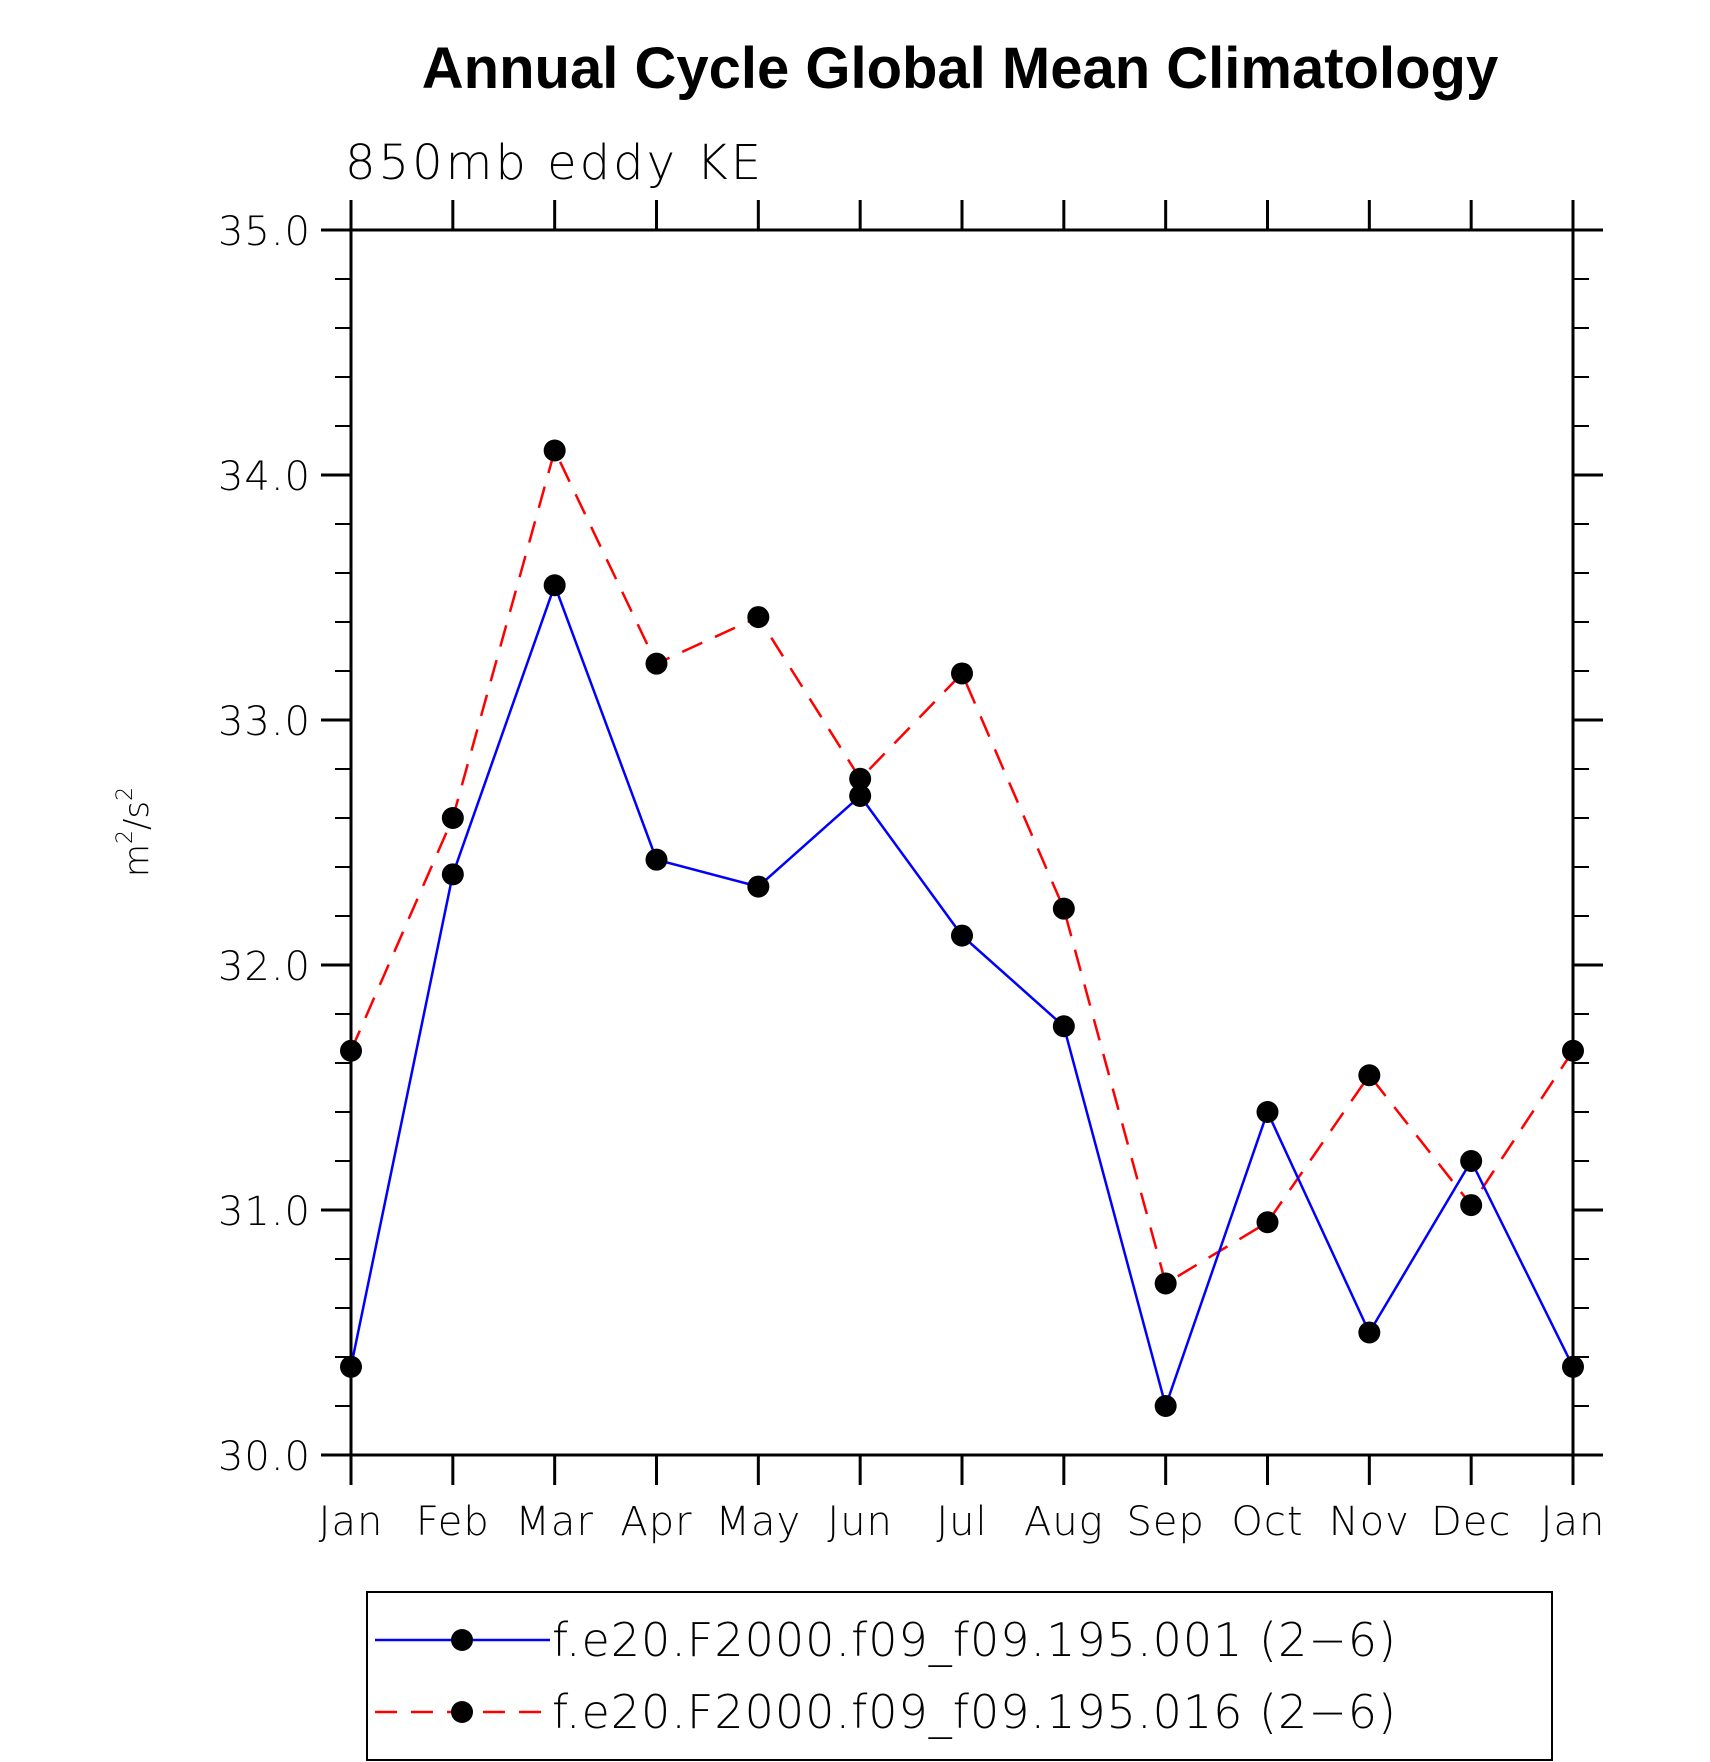 The width and height of the screenshot is (1710, 1762). I want to click on y-tick-label: 30.0, so click(264, 1457).